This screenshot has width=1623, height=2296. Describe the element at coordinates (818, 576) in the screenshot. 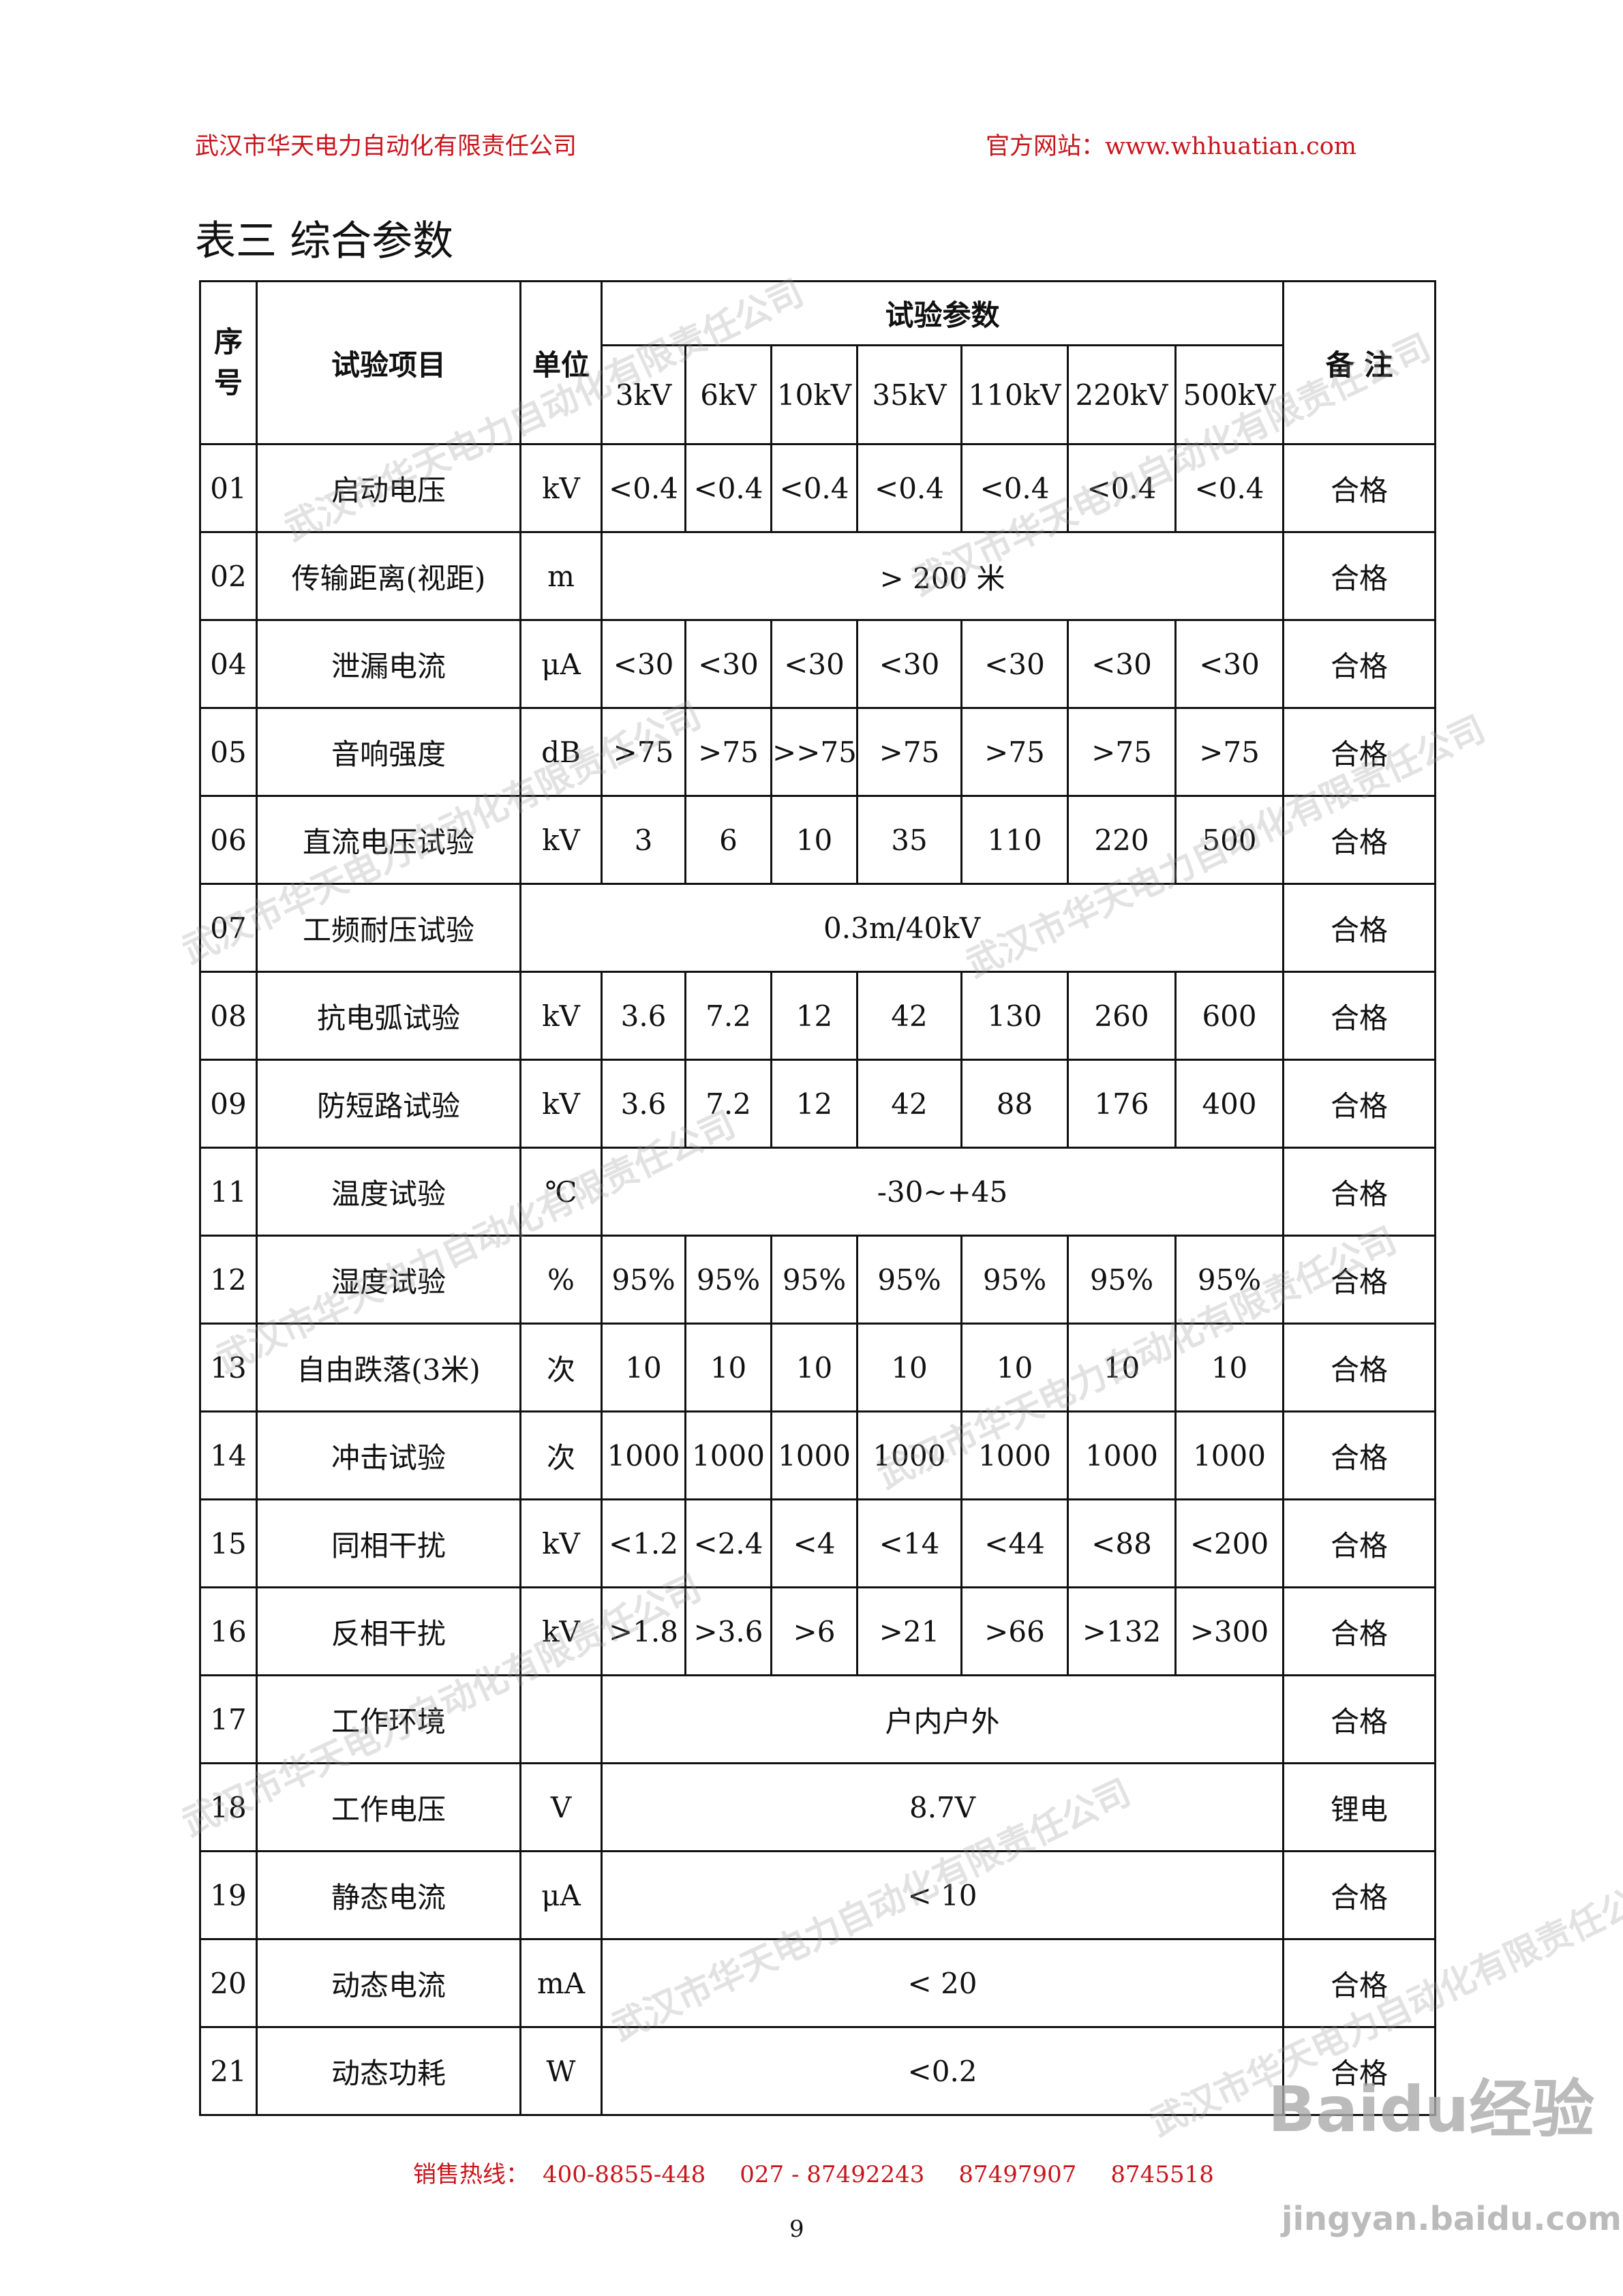

I see `table-row: 02 传输距离(视距) m > 200 米合格` at that location.